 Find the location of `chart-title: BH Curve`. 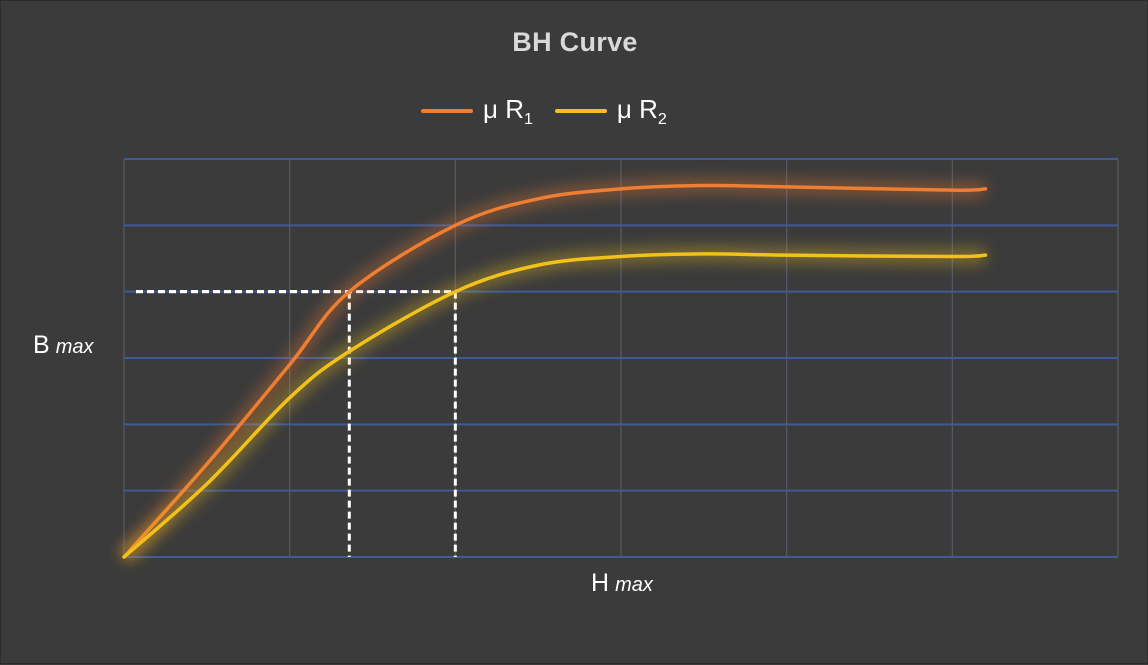

chart-title: BH Curve is located at coordinates (575, 42).